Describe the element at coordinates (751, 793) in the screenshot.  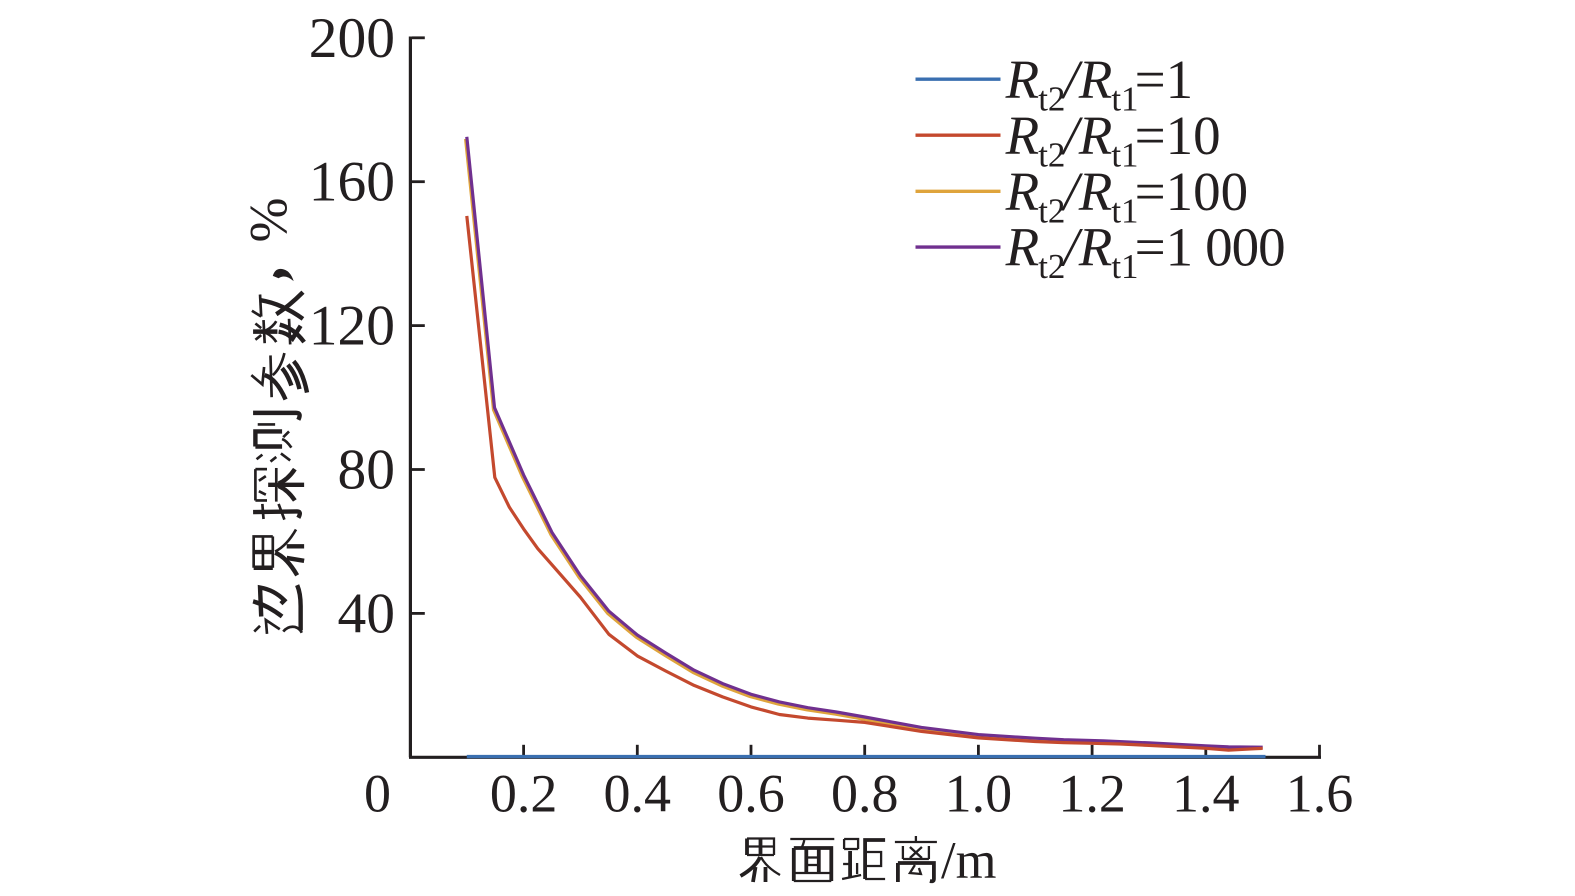
I see `svg-text: 0.6` at that location.